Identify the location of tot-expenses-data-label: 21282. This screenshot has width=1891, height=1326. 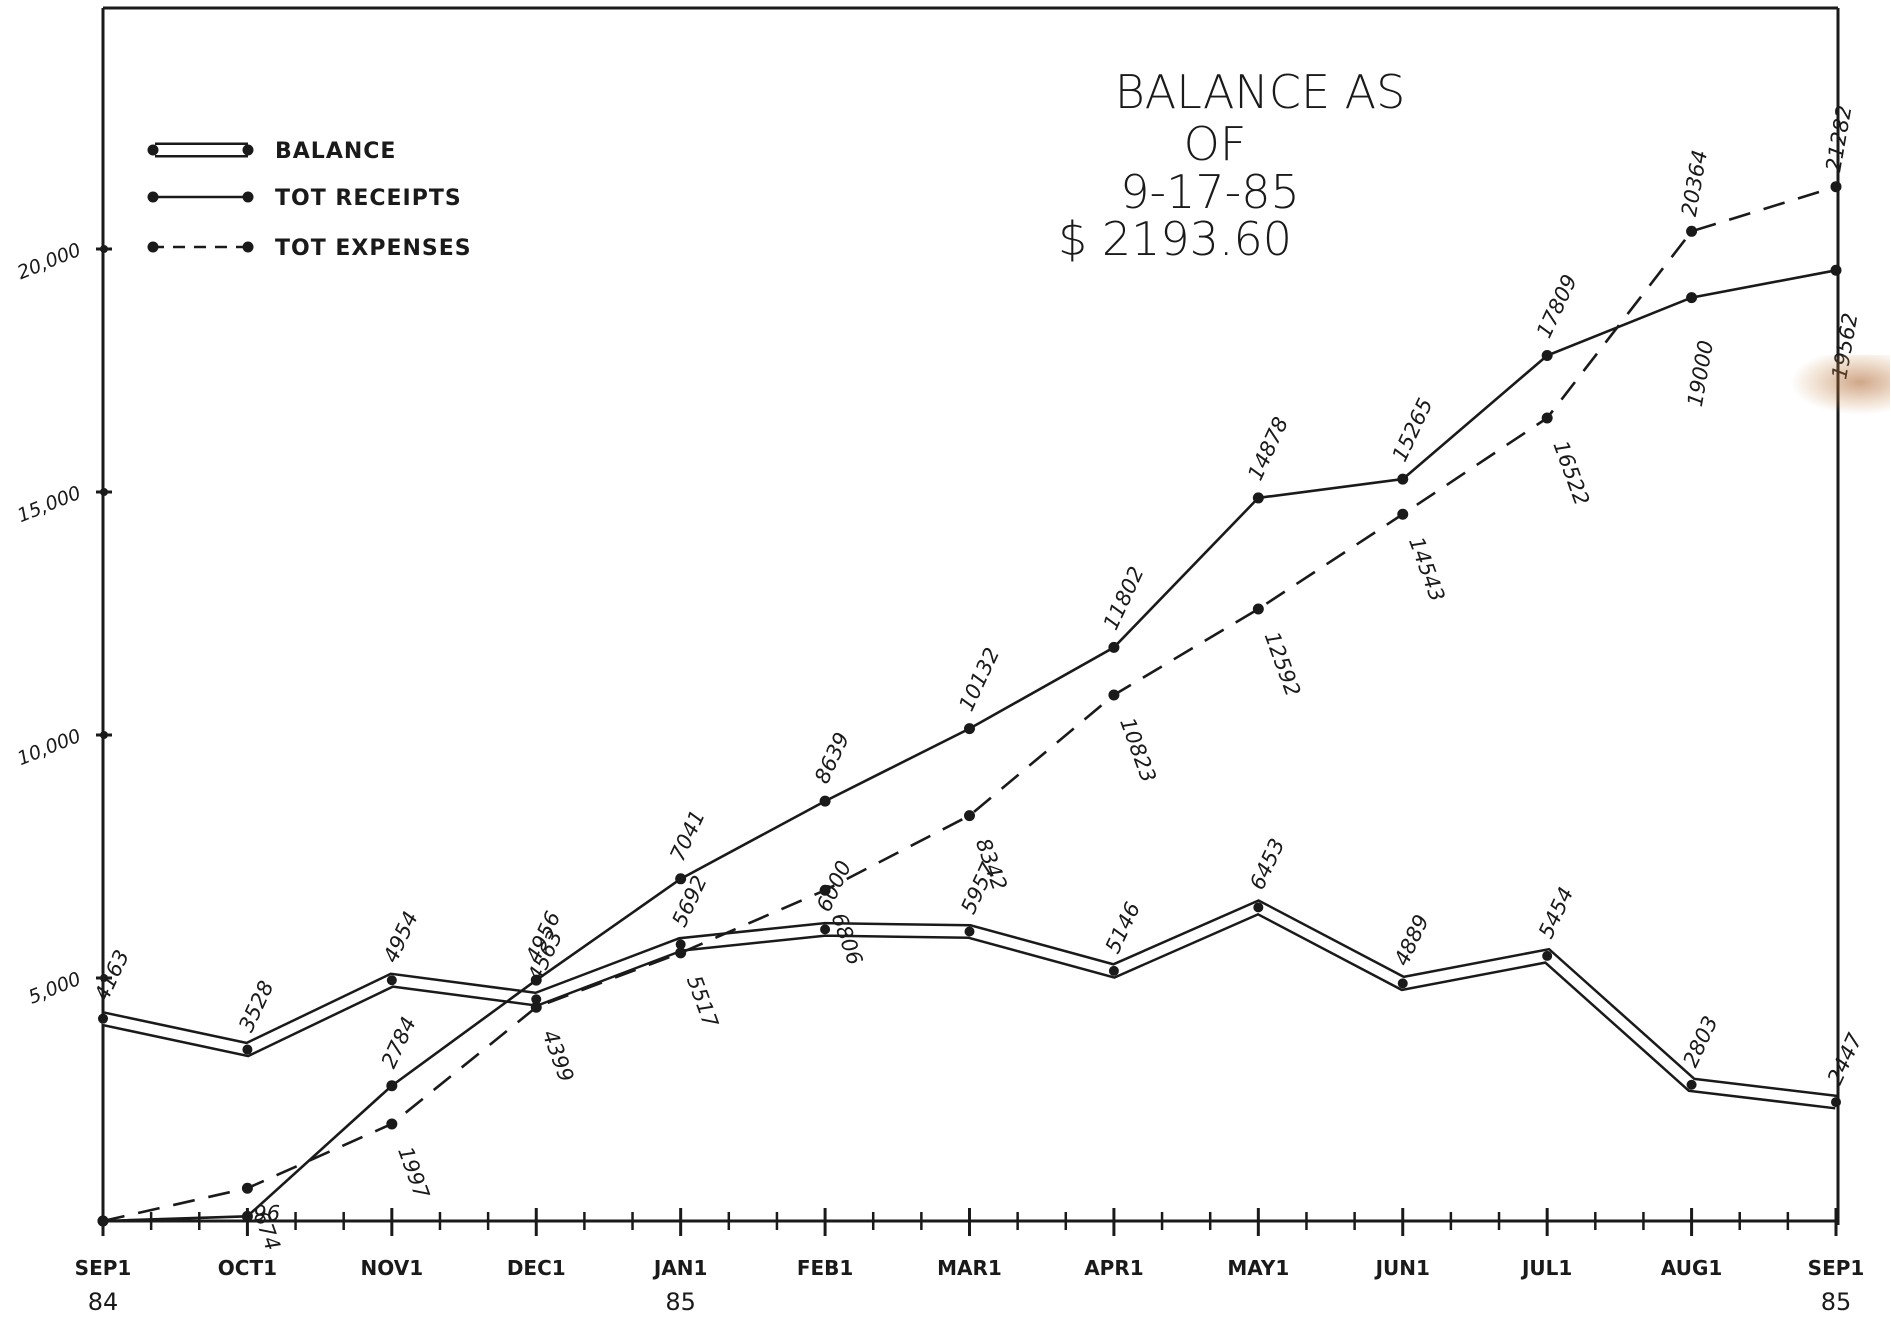
(1838, 139).